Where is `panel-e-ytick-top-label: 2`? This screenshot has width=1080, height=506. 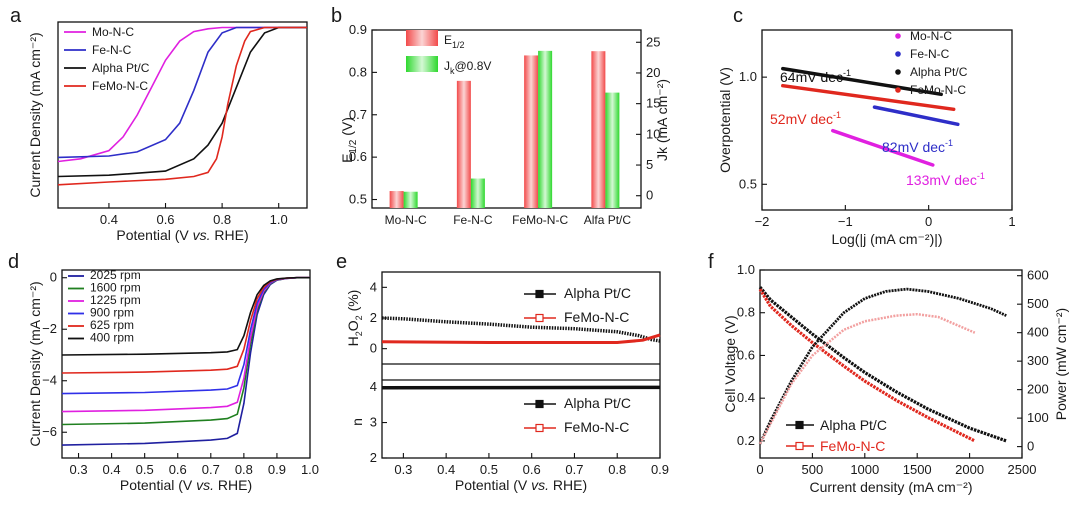 panel-e-ytick-top-label: 2 is located at coordinates (373, 317).